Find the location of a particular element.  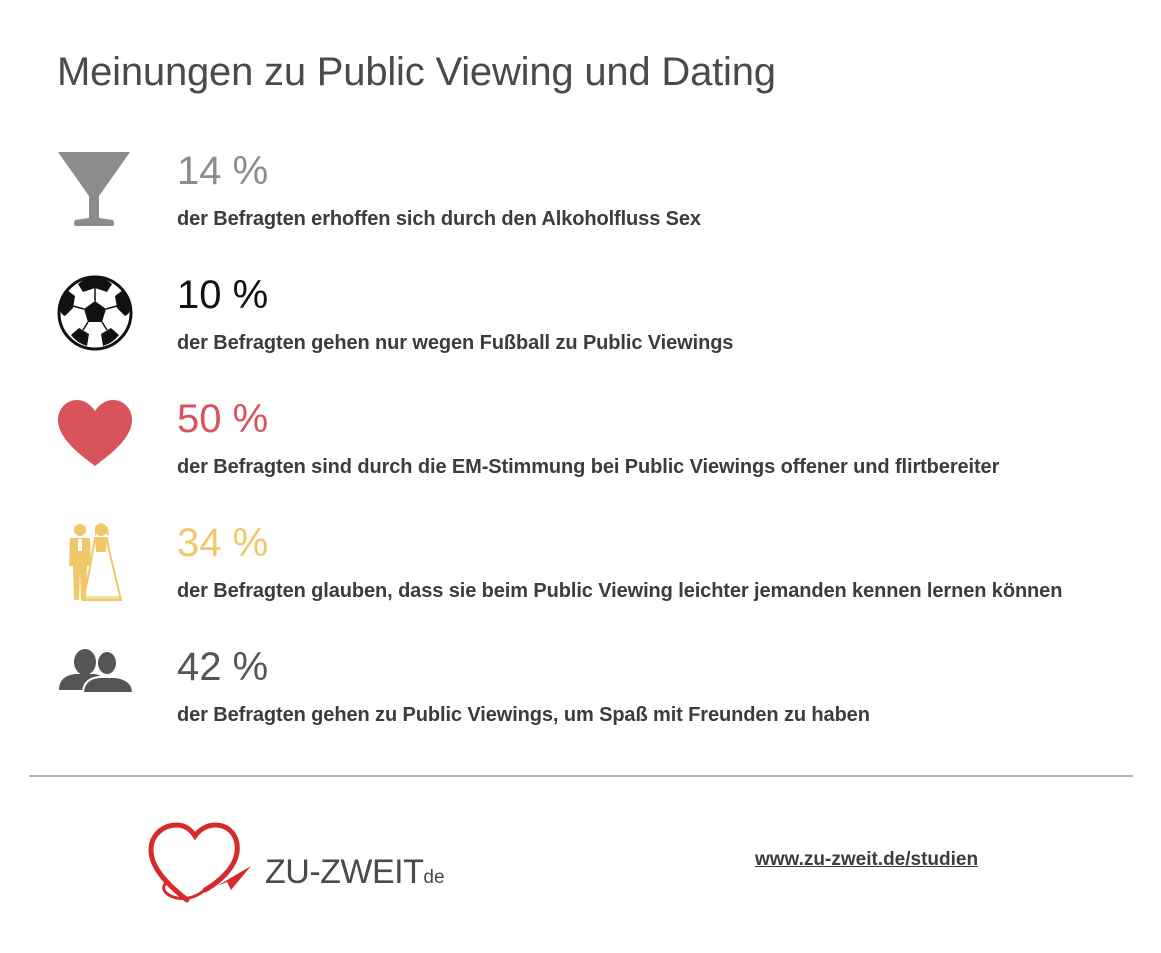

stat-value: 50 % is located at coordinates (223, 419).